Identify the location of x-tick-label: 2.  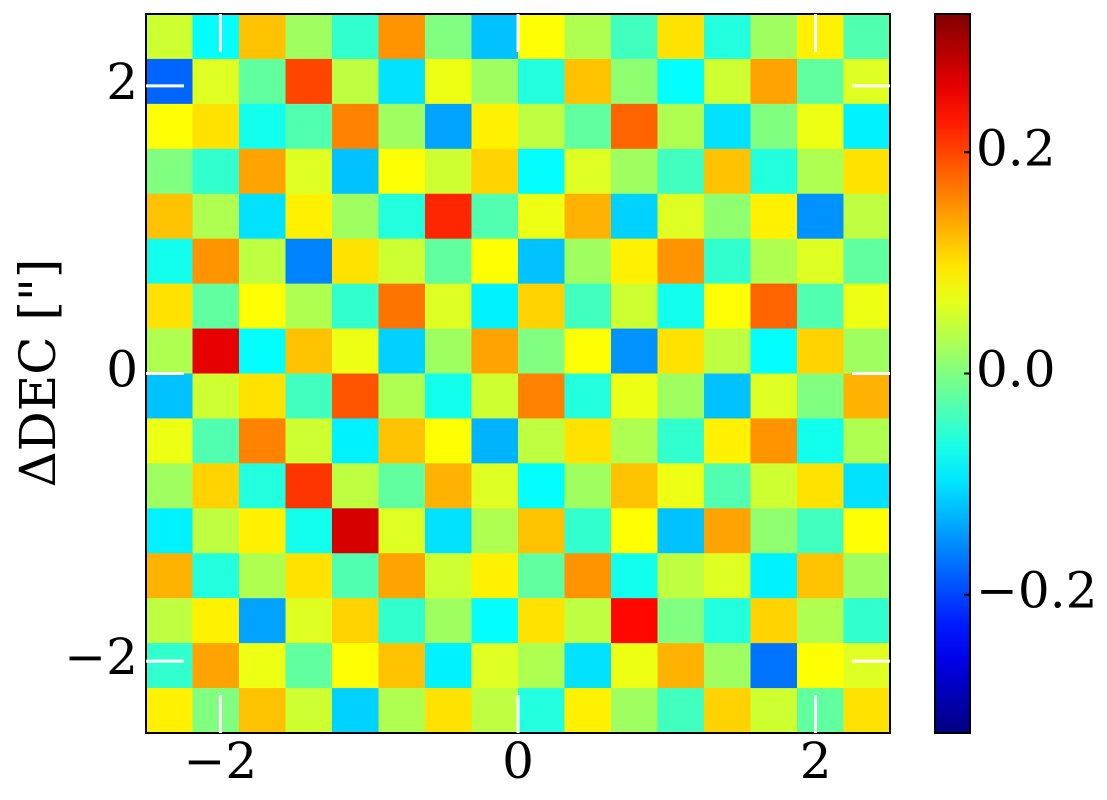
(816, 761).